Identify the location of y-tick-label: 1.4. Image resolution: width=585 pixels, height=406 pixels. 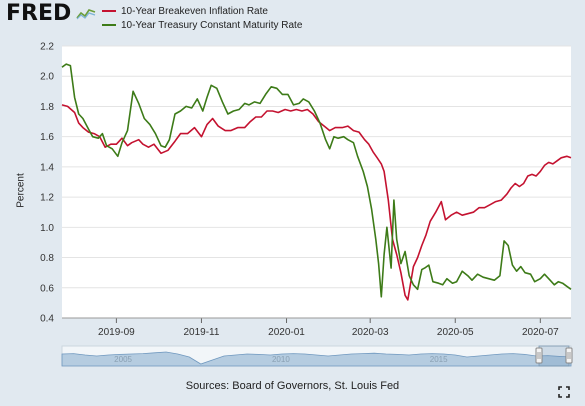
(47, 167).